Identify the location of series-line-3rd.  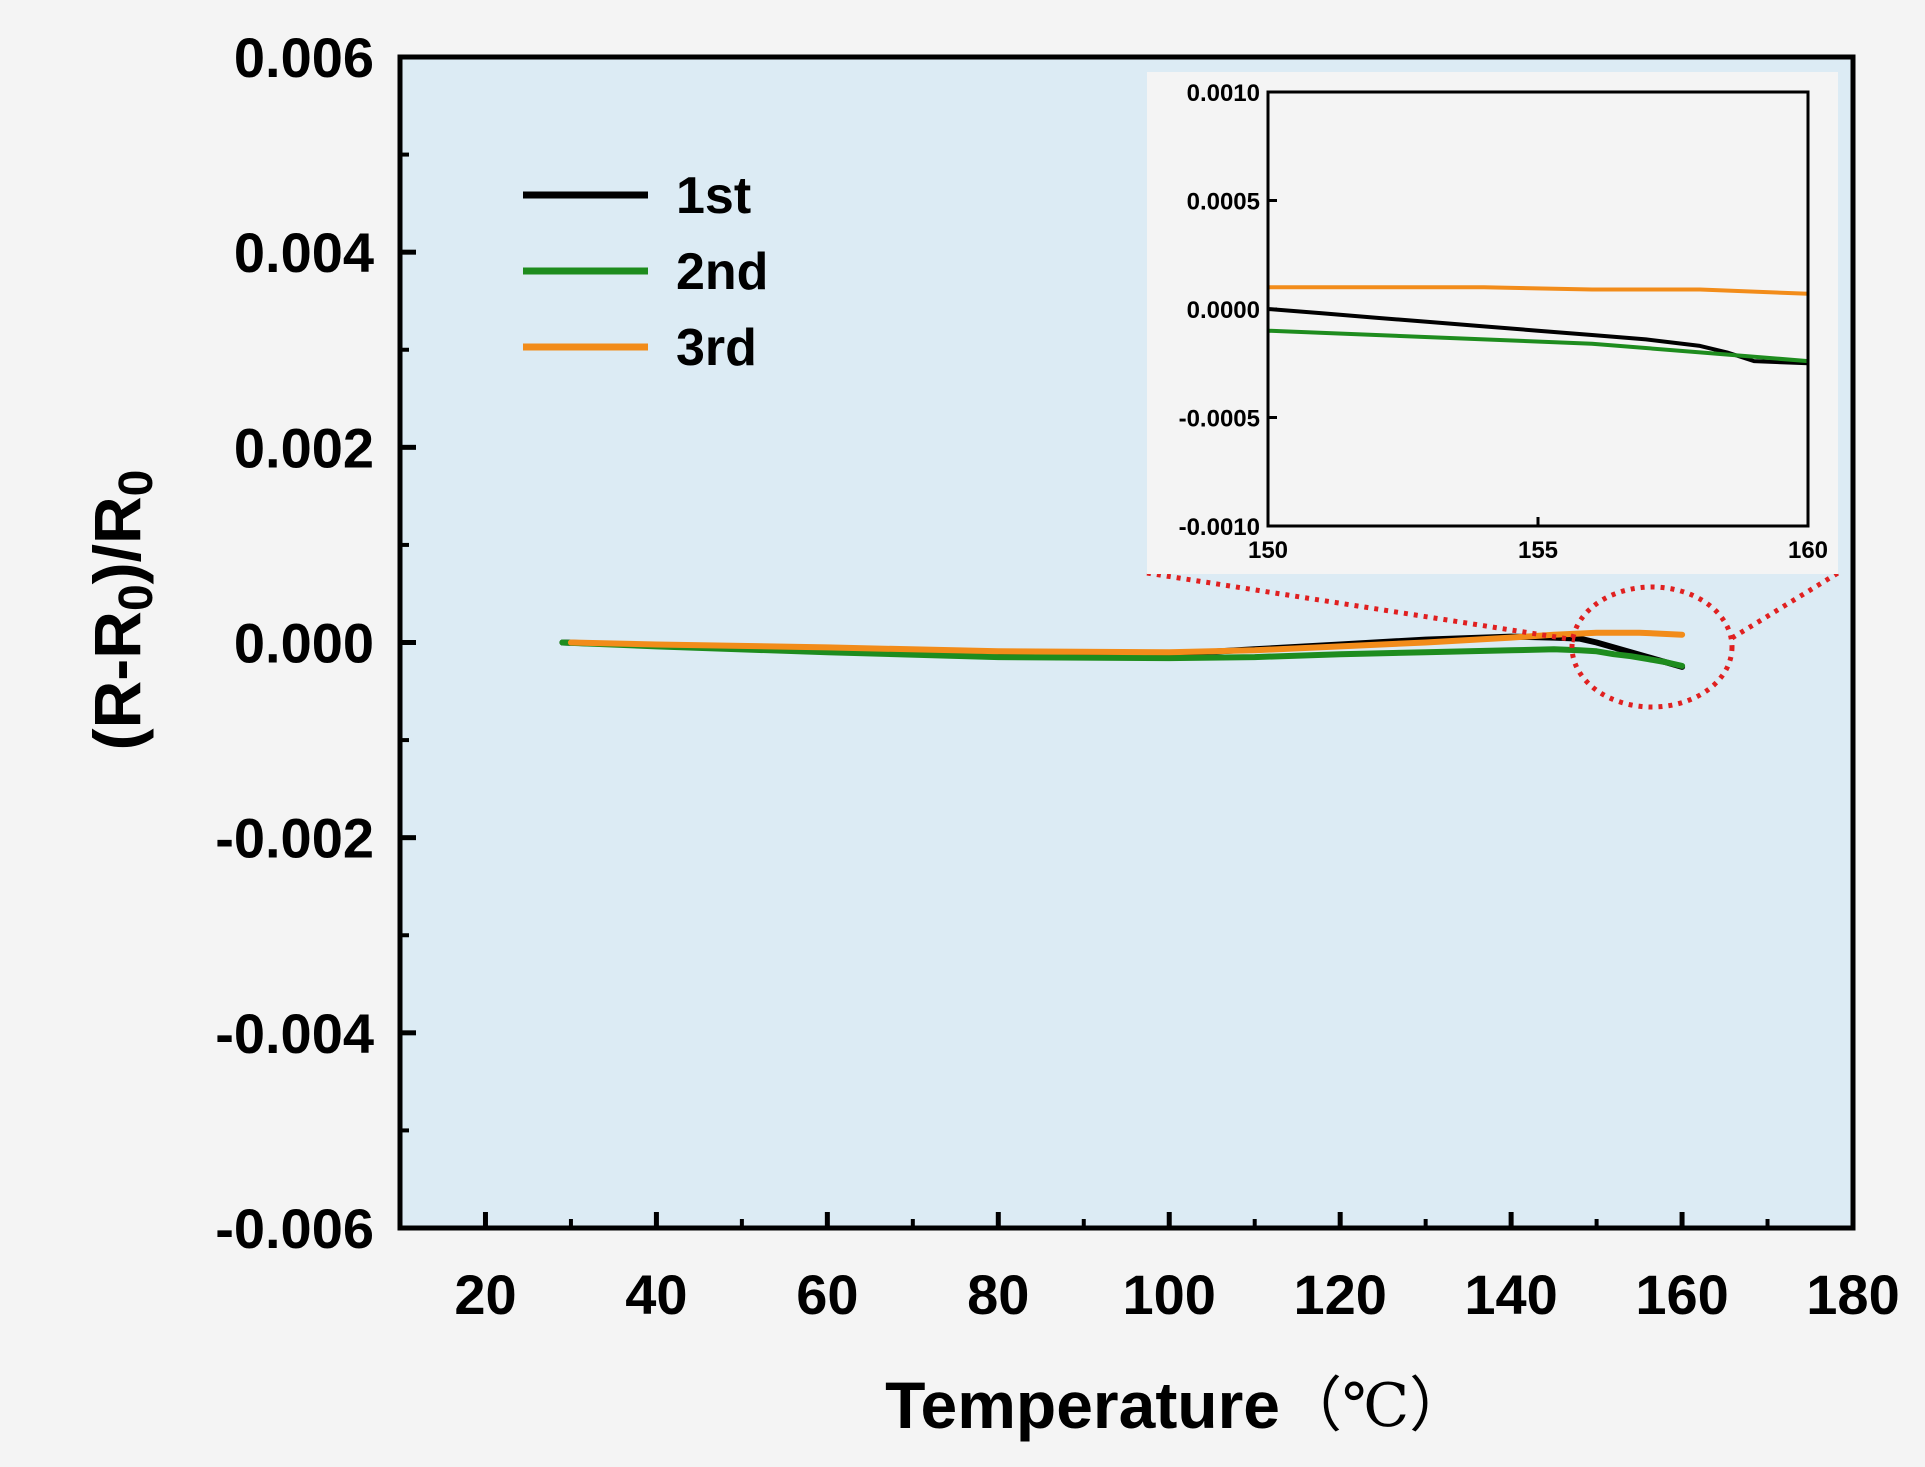
(1126, 642).